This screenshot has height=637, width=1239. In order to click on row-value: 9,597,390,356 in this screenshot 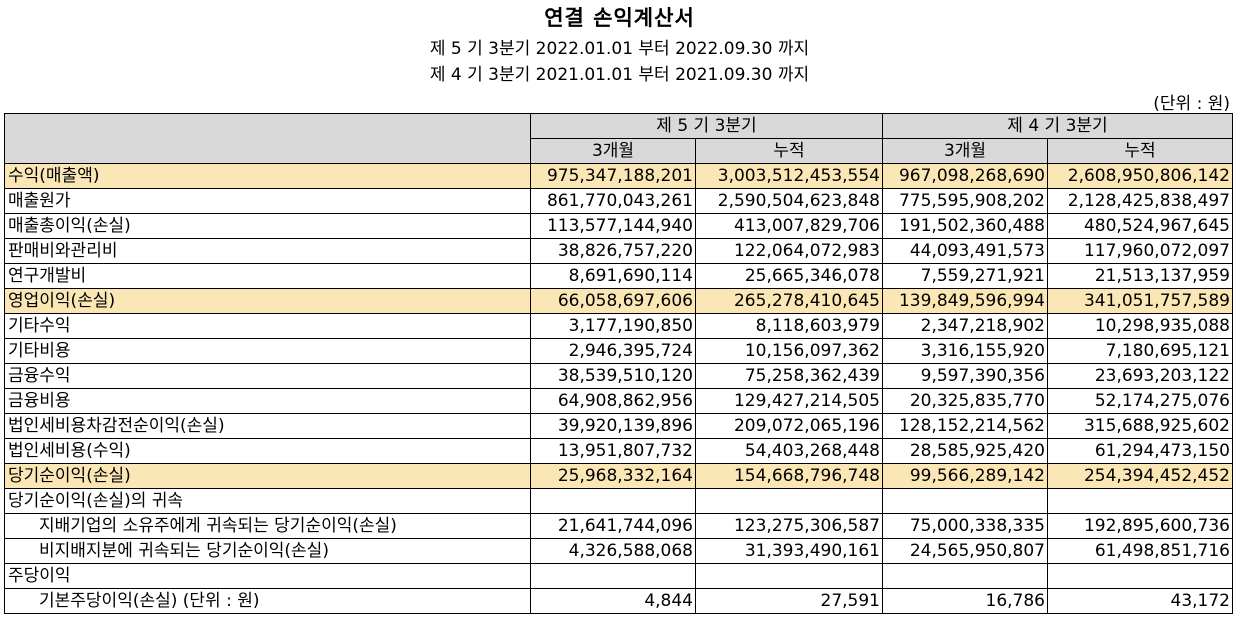, I will do `click(965, 376)`.